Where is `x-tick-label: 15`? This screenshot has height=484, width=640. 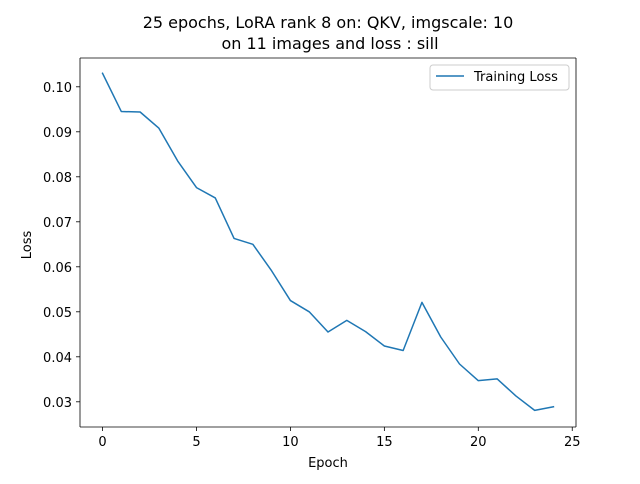
x-tick-label: 15 is located at coordinates (384, 442).